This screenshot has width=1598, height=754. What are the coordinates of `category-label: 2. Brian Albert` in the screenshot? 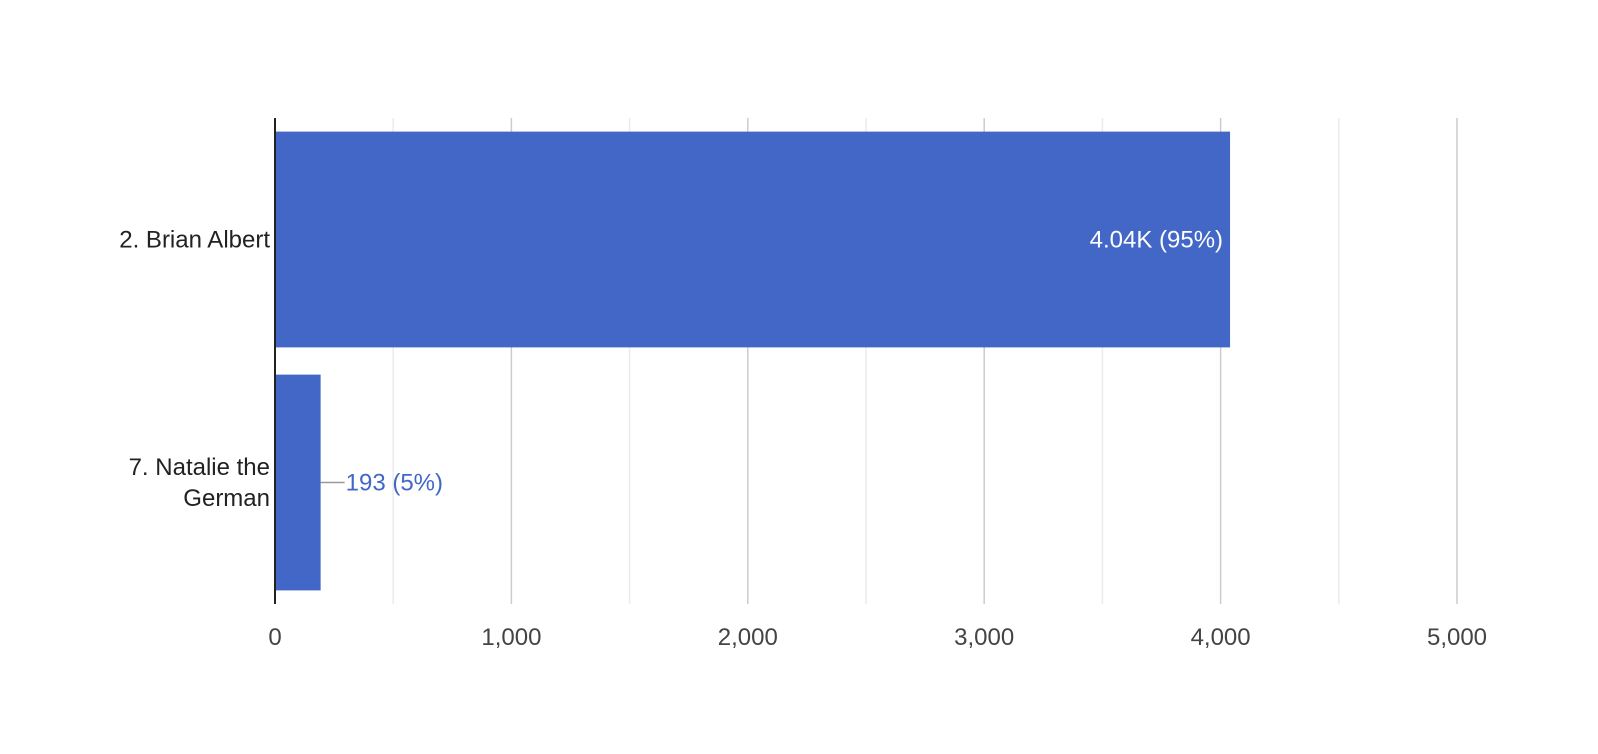 It's located at (194, 240).